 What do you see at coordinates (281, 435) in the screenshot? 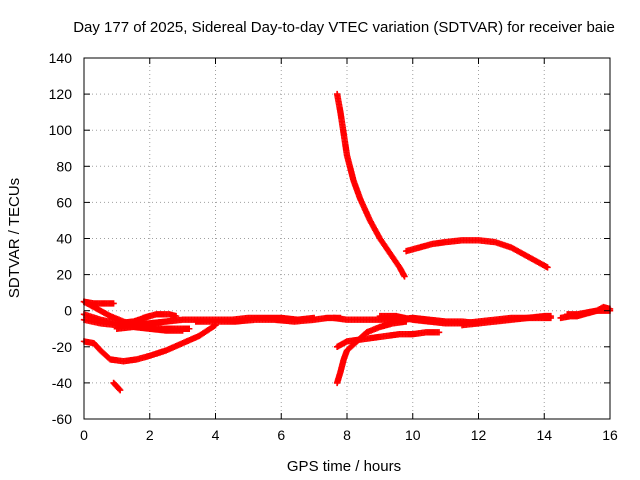
I see `x-tick-label: 6` at bounding box center [281, 435].